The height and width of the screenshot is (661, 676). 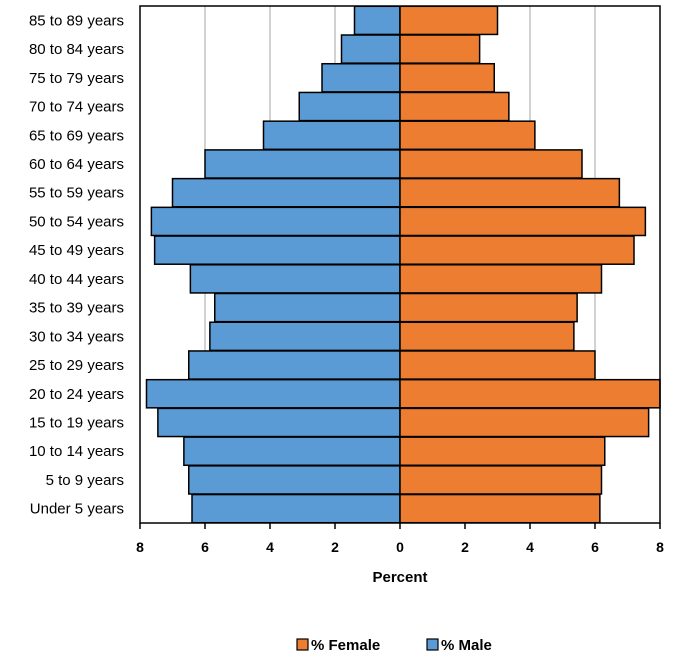 What do you see at coordinates (76, 308) in the screenshot?
I see `category-label: 35 to 39 years` at bounding box center [76, 308].